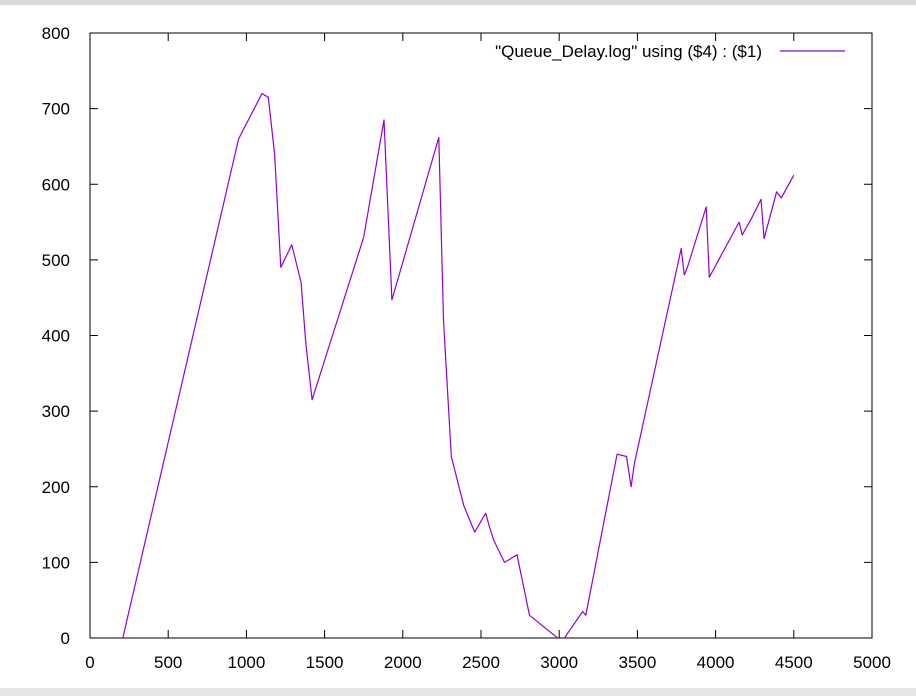 This screenshot has width=916, height=696. Describe the element at coordinates (65, 638) in the screenshot. I see `y-tick-label: 0` at that location.